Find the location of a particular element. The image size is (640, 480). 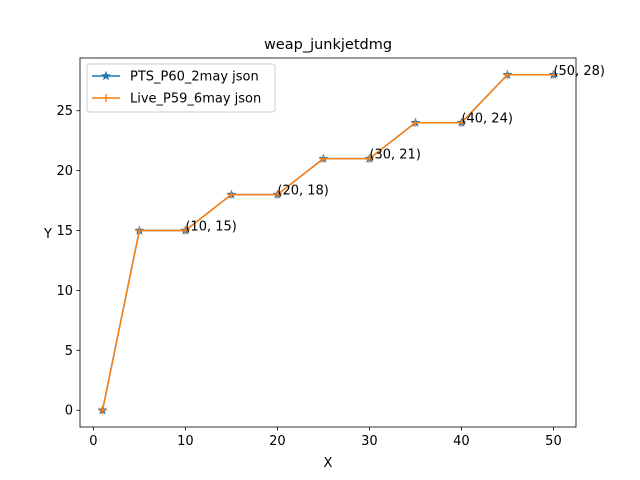

x-tick-label: 50 is located at coordinates (553, 441).